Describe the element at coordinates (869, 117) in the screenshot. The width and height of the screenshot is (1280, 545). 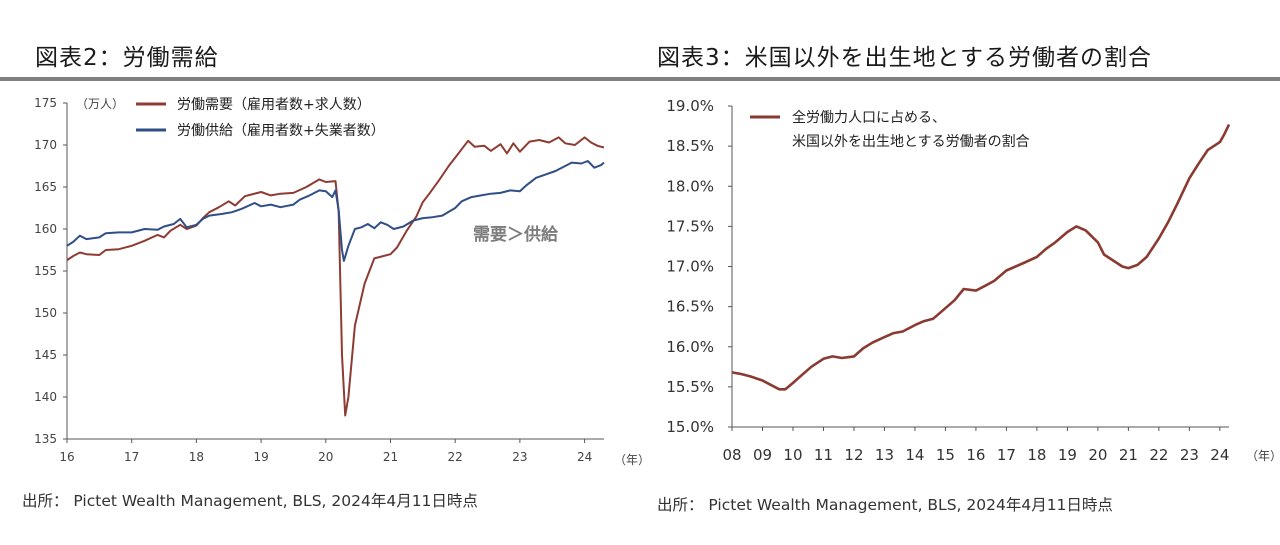
I see `legend-label-share-line1: 全労働力人口に占める、` at that location.